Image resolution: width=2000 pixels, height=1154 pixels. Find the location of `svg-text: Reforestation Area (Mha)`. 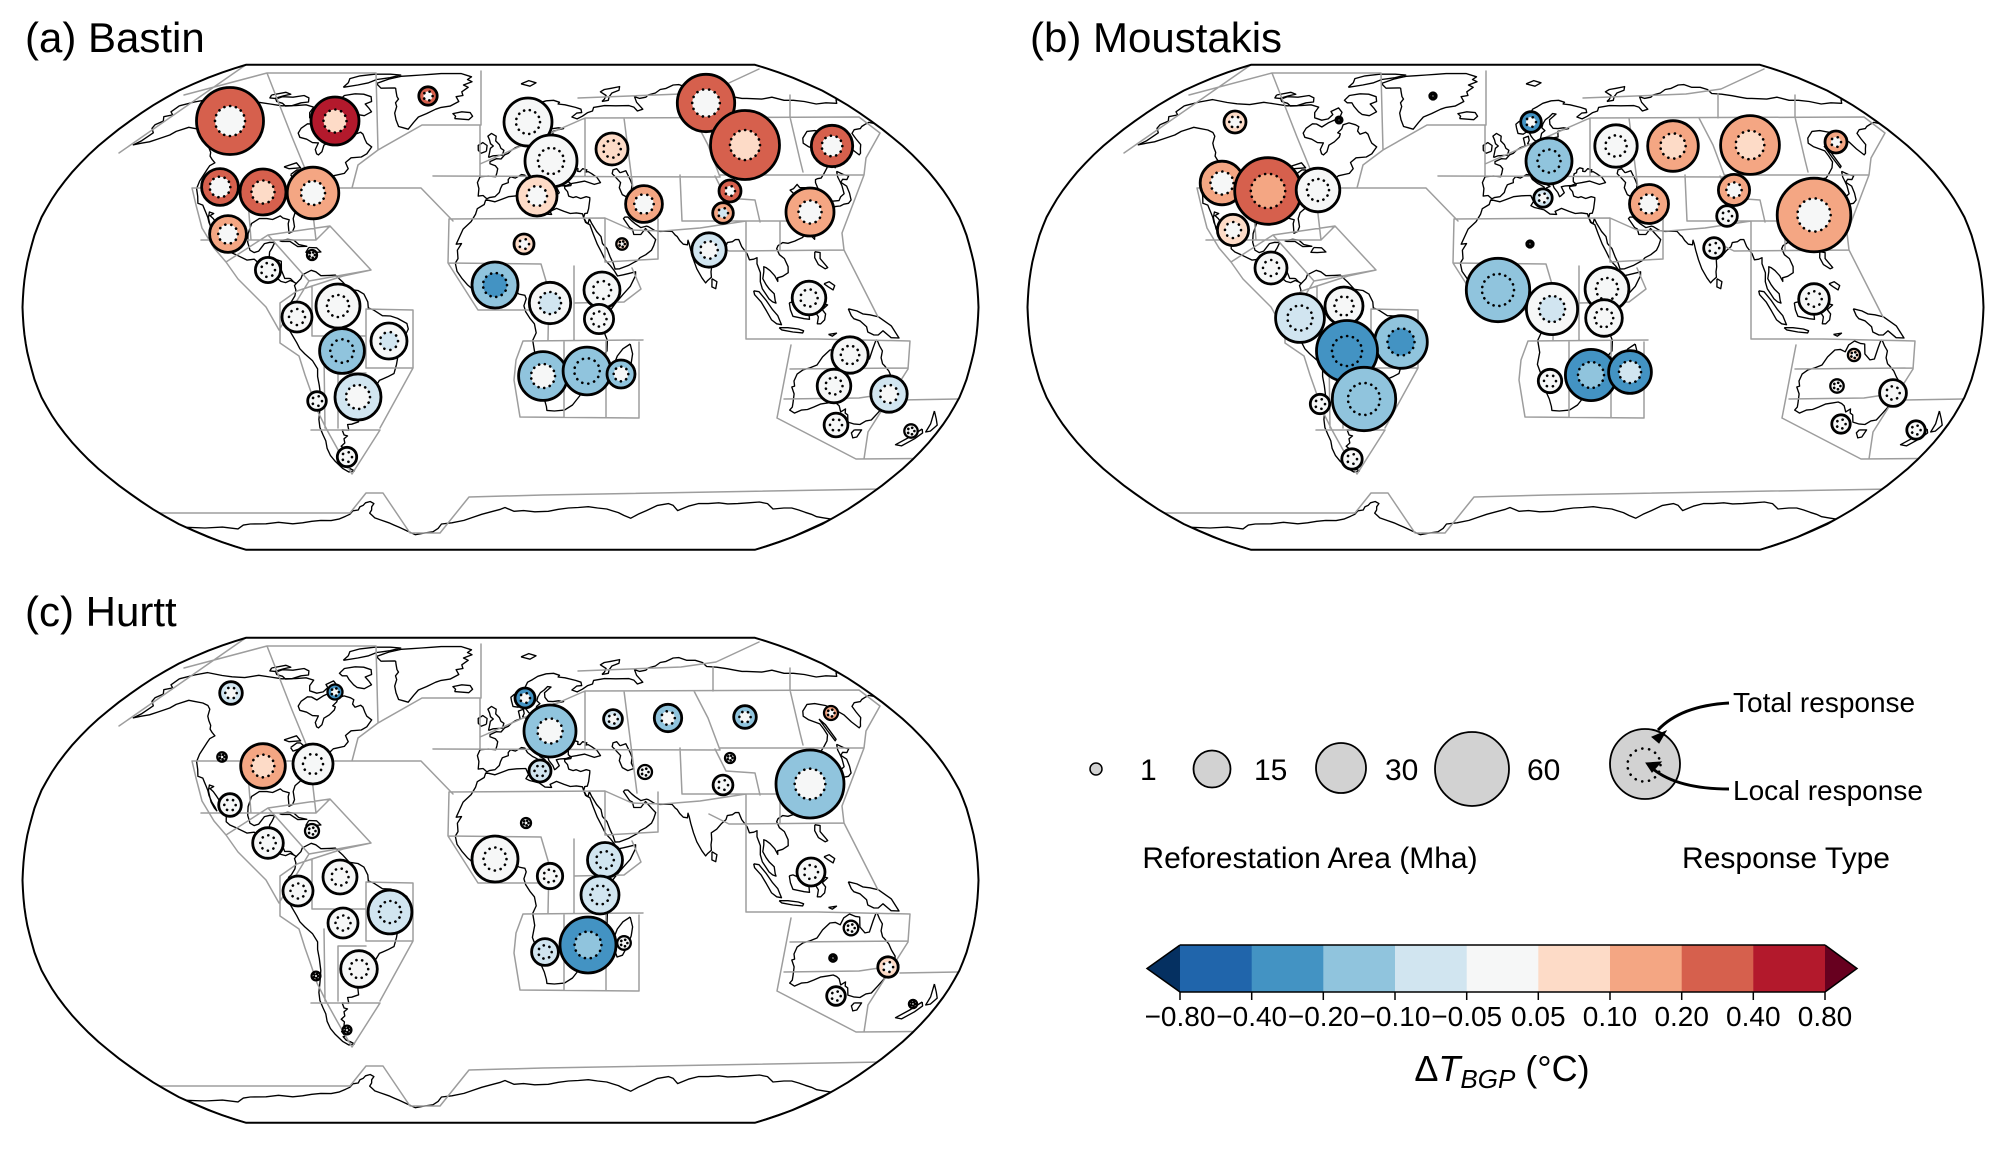

svg-text: Reforestation Area (Mha) is located at coordinates (1309, 858).